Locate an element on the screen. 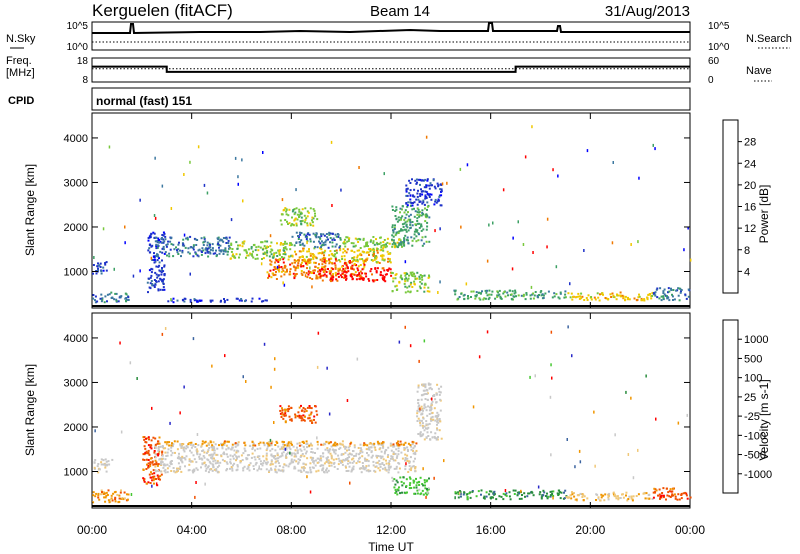  power-patch-1-cell is located at coordinates (107, 301).